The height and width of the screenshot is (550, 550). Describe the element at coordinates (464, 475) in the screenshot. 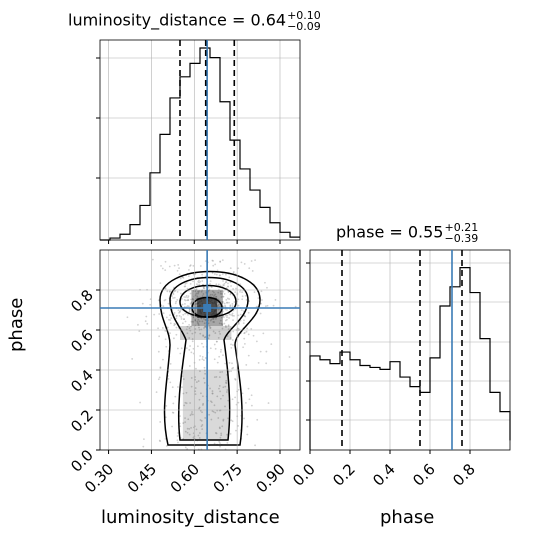

I see `phase-hist-xtick-label-4: 0.8` at that location.